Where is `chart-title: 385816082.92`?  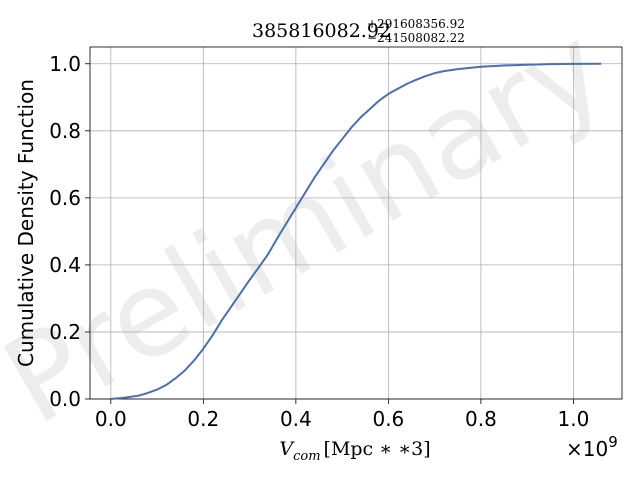 chart-title: 385816082.92 is located at coordinates (321, 31).